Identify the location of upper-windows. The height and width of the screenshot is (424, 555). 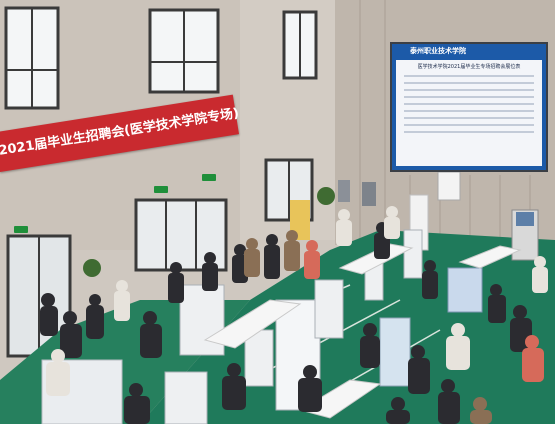
(161, 58).